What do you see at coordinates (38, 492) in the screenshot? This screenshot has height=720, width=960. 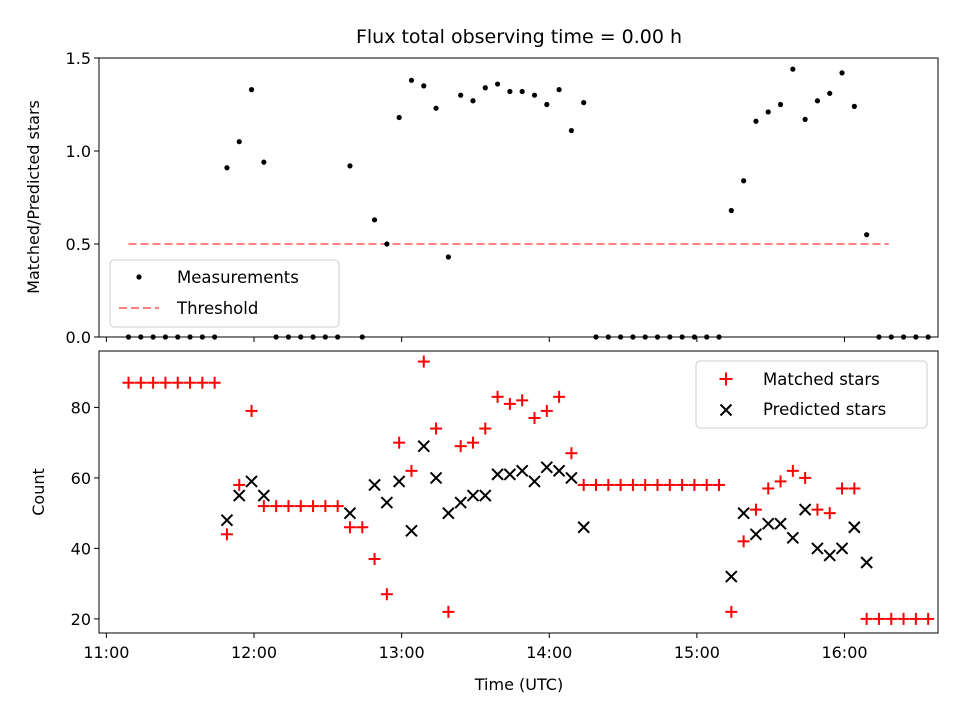 I see `bottom-y-axis-label: Count` at bounding box center [38, 492].